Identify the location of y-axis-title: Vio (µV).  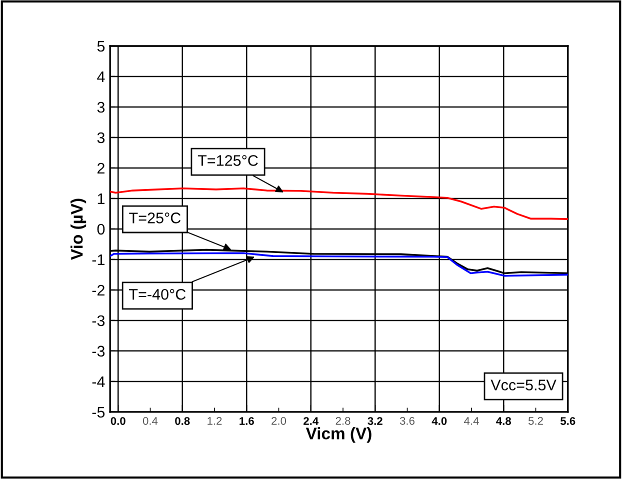
(78, 229).